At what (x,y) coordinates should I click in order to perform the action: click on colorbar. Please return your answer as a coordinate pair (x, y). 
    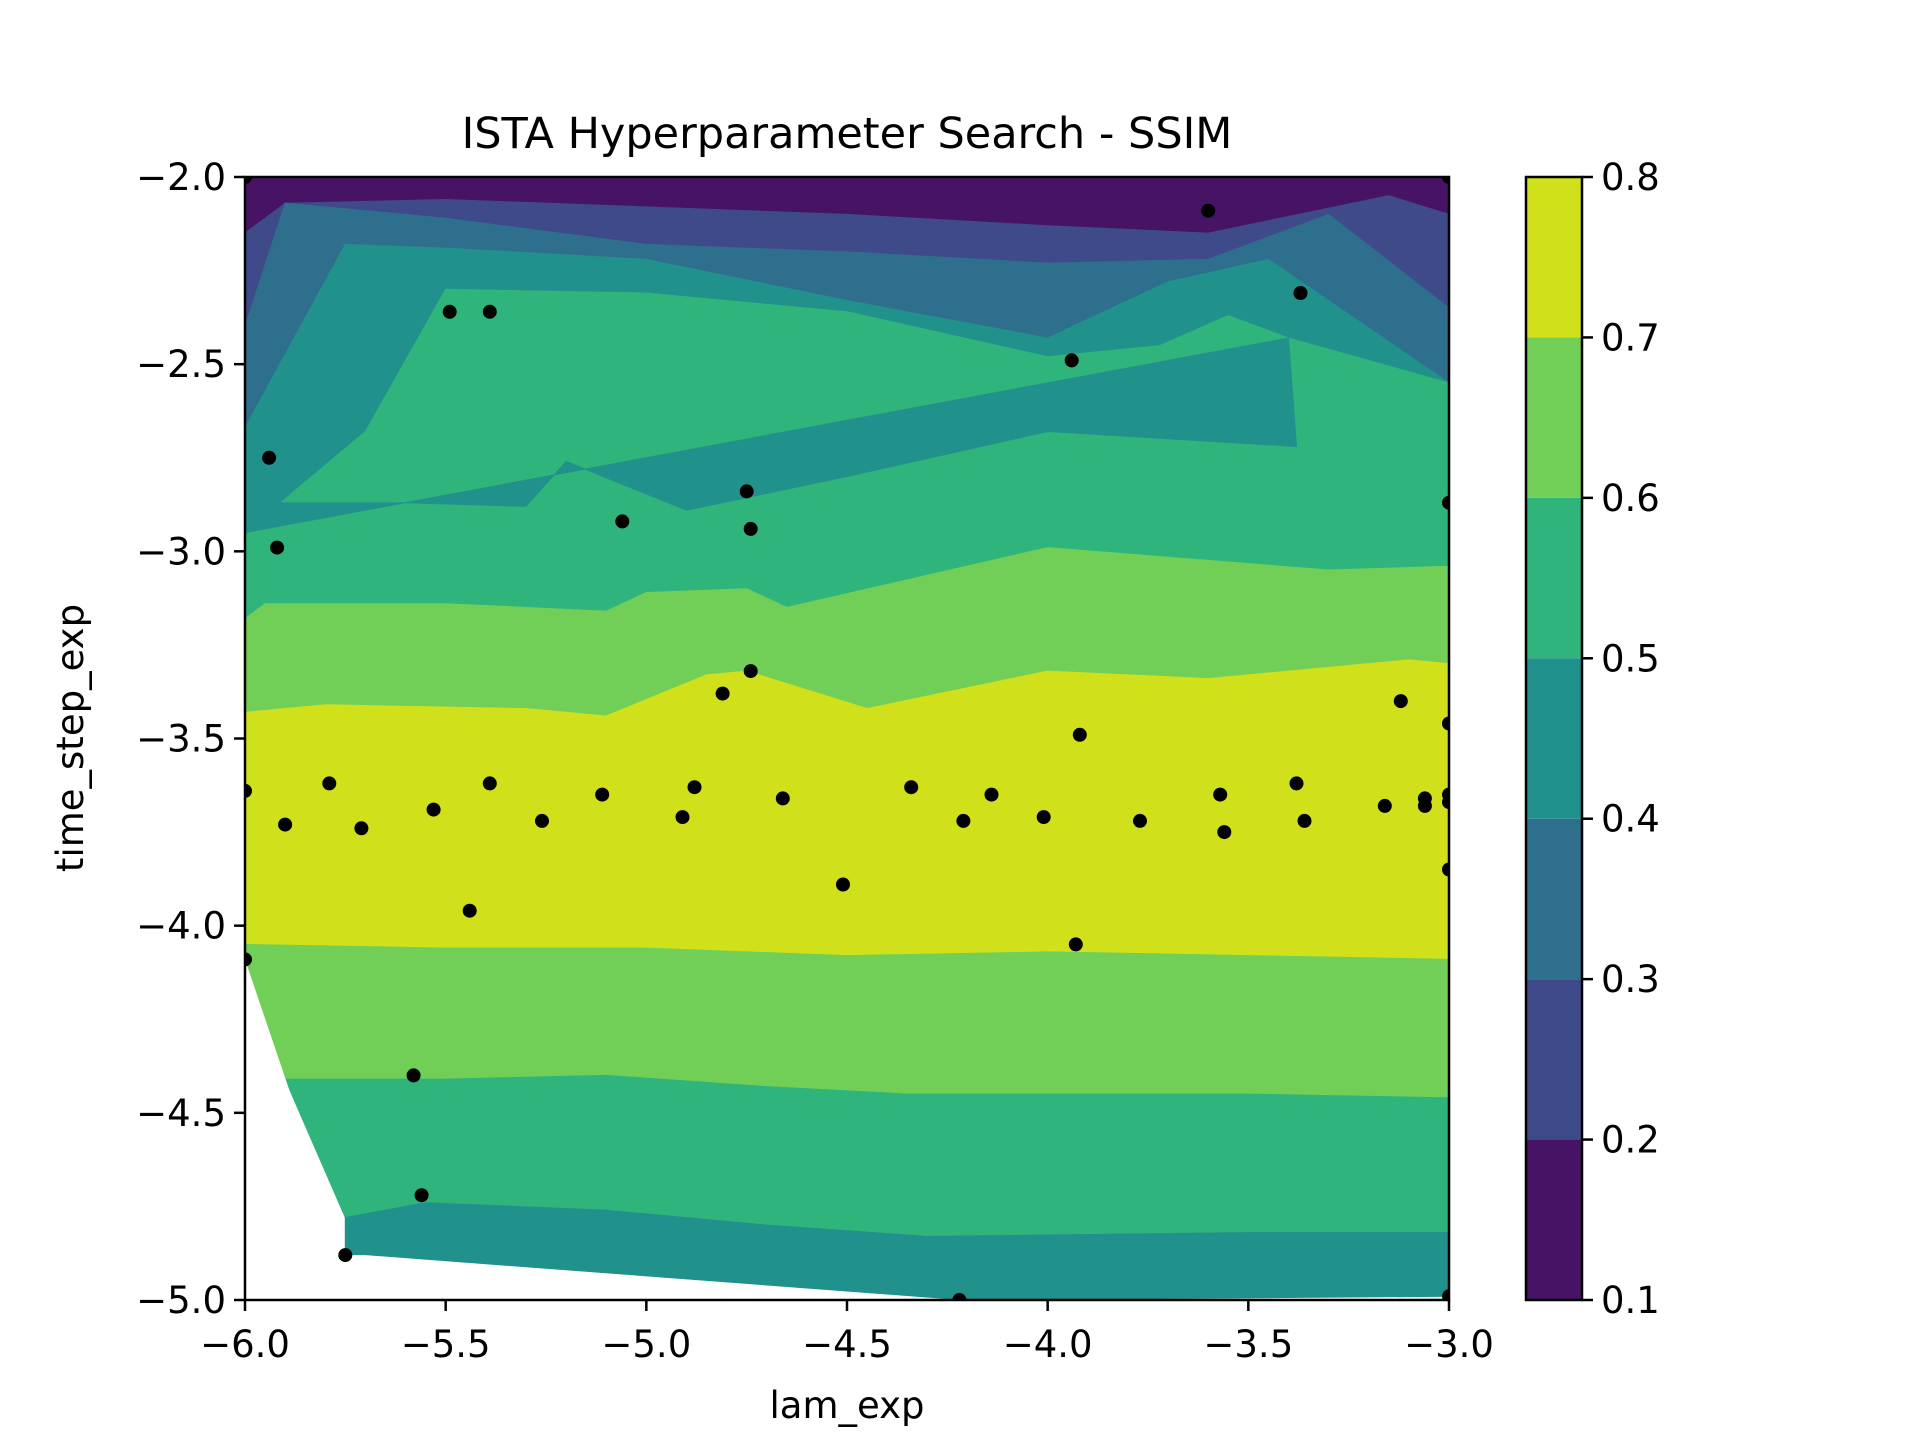
    Looking at the image, I should click on (1554, 738).